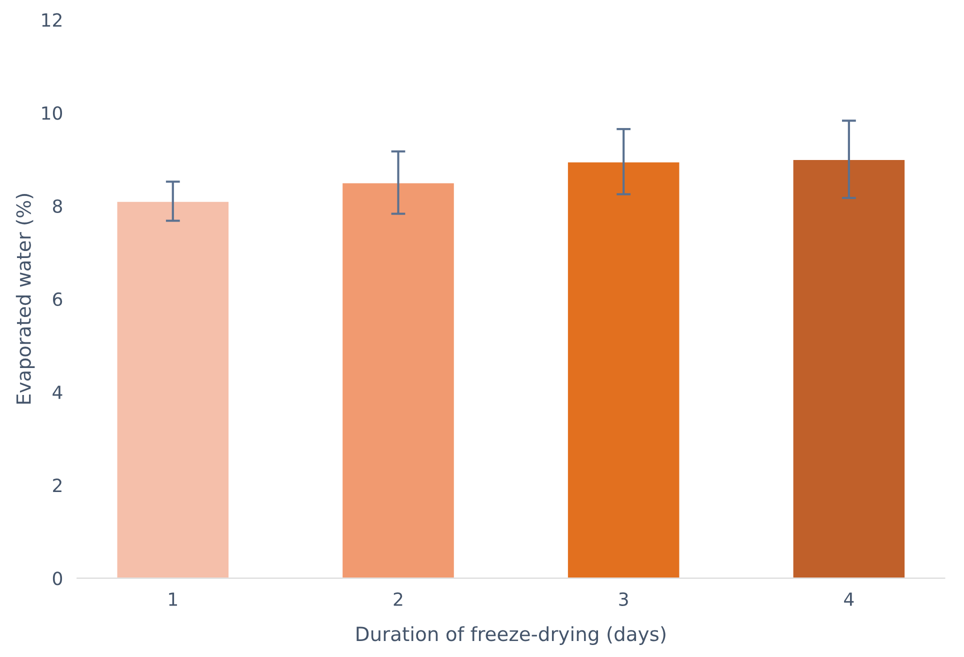 Image resolution: width=964 pixels, height=657 pixels. I want to click on x-tick-label: 2, so click(398, 599).